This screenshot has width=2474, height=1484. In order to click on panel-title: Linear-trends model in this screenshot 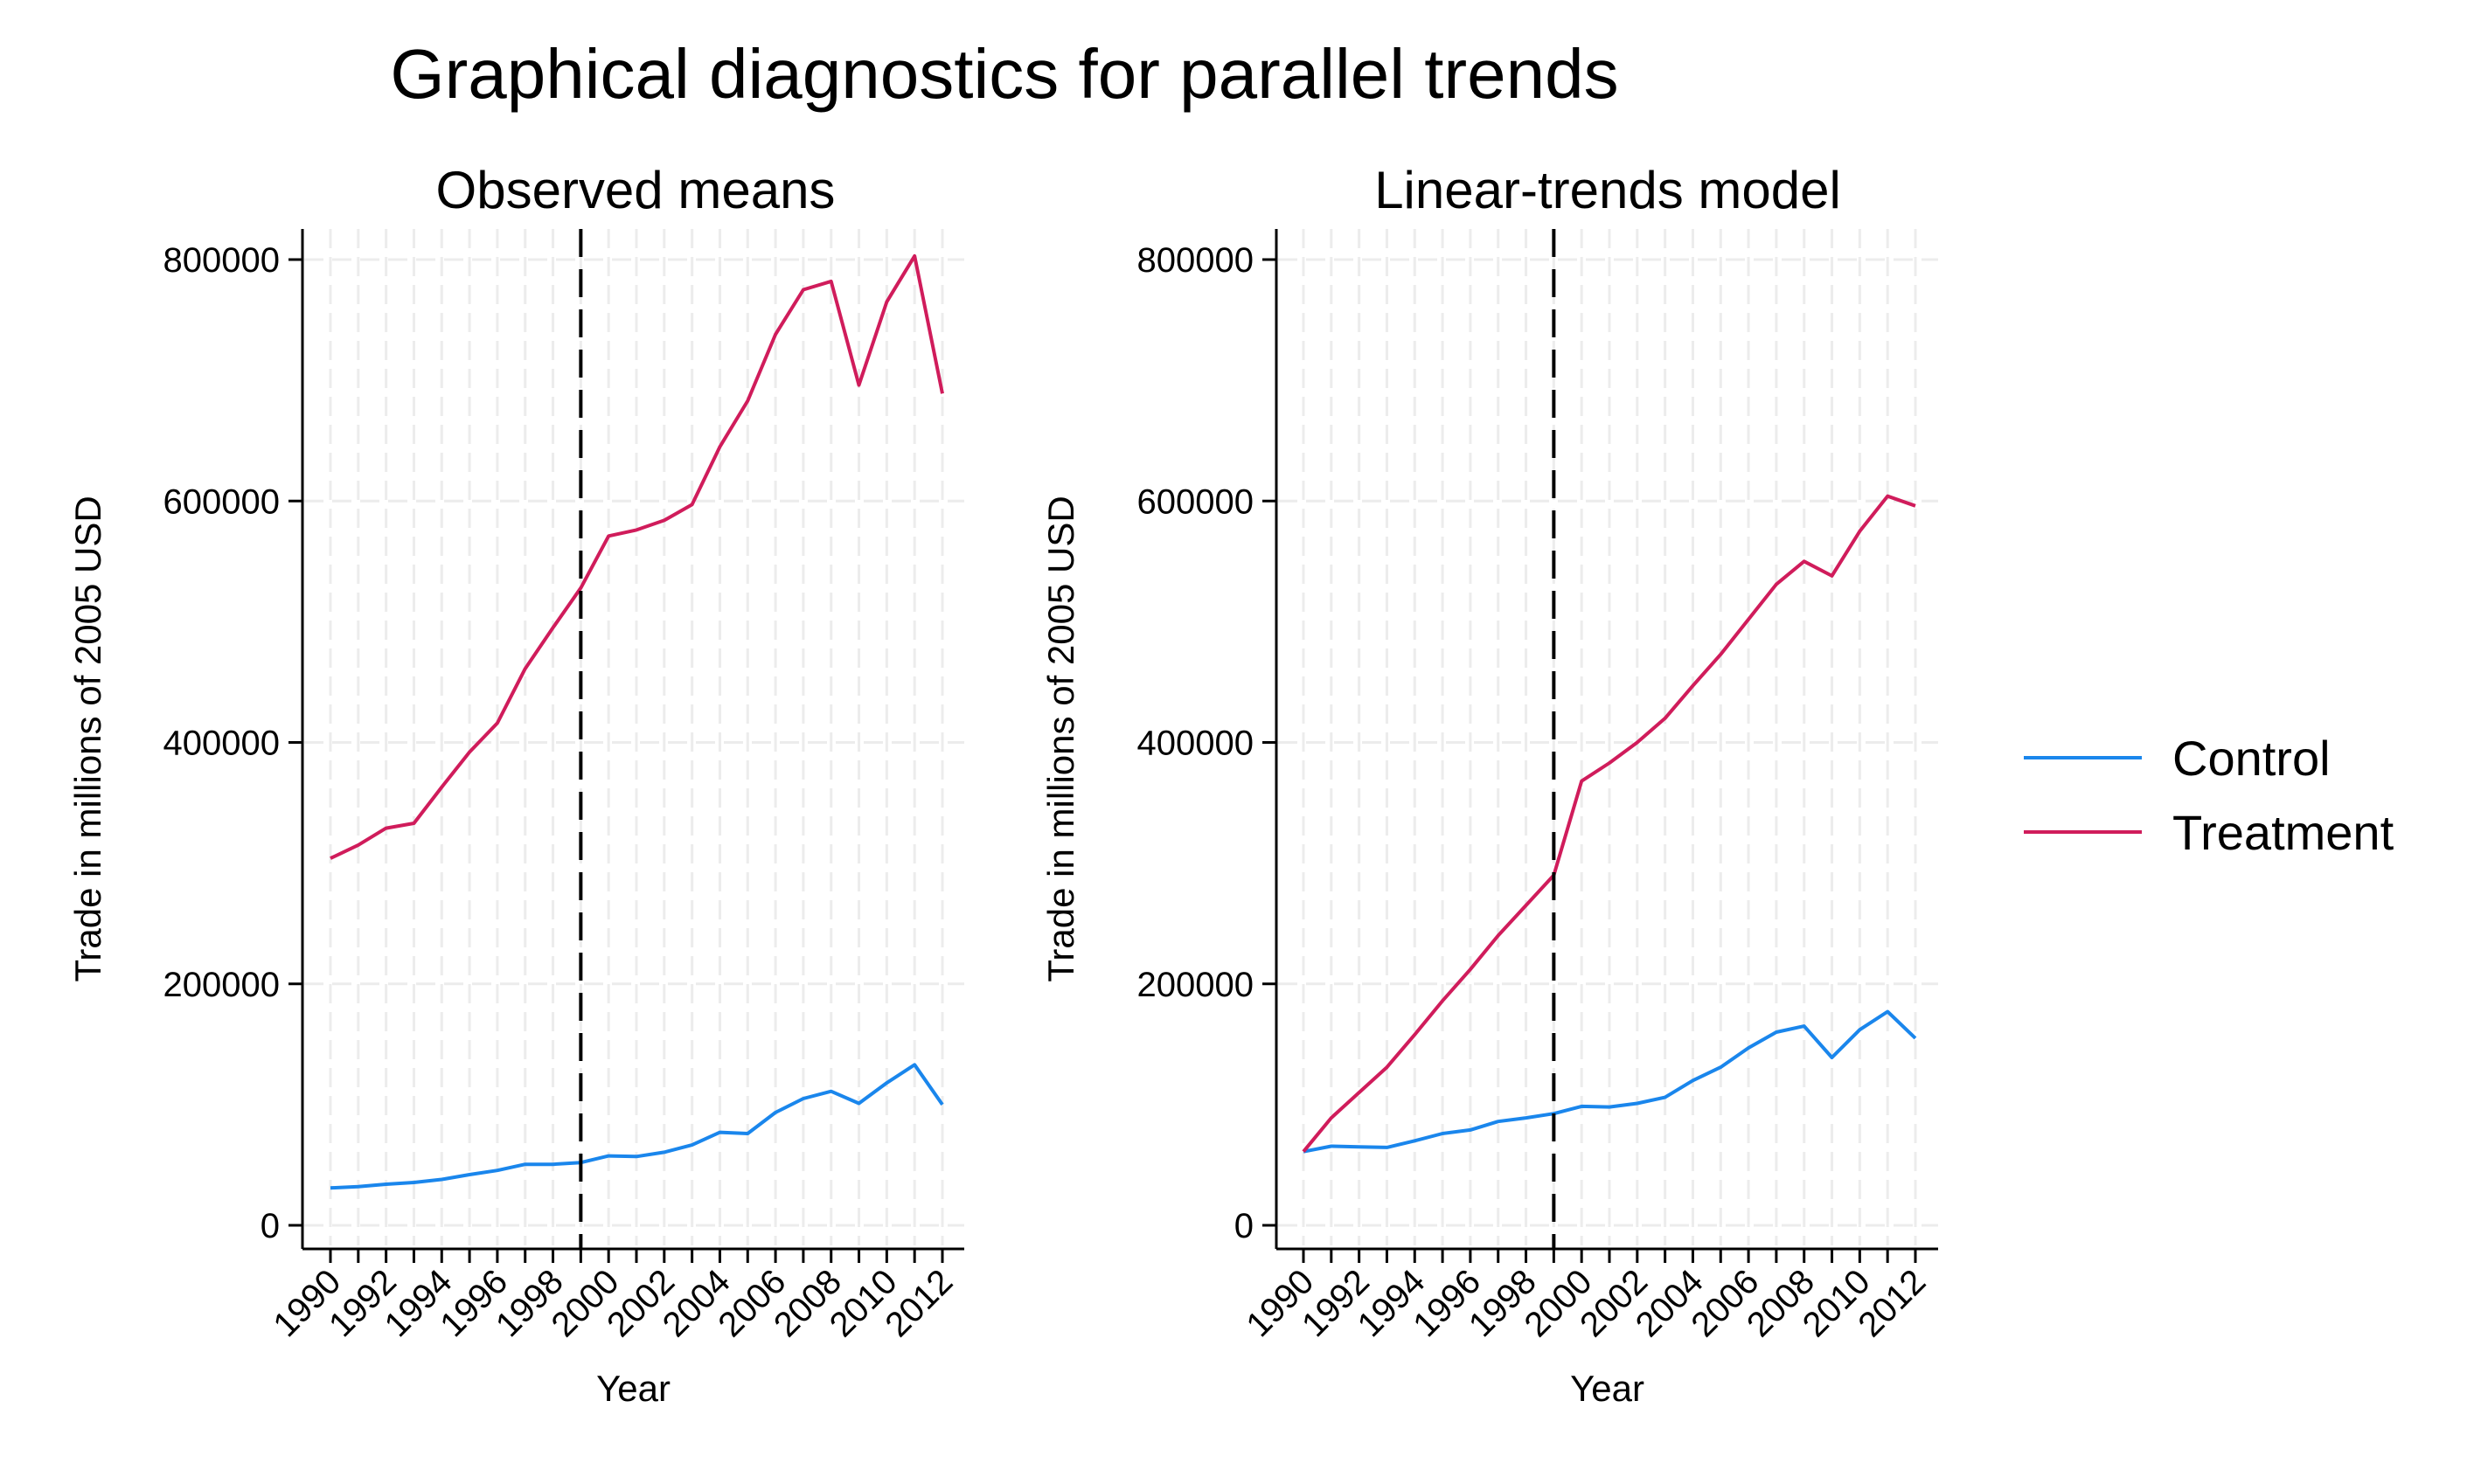, I will do `click(1607, 190)`.